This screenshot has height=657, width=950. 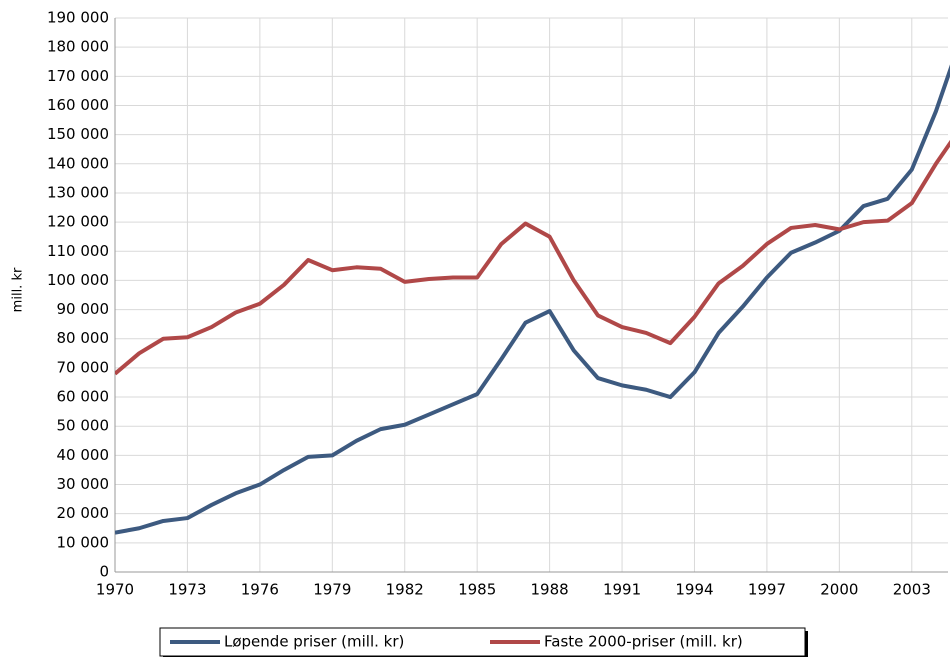 I want to click on x-tick-label: 2000, so click(x=839, y=590).